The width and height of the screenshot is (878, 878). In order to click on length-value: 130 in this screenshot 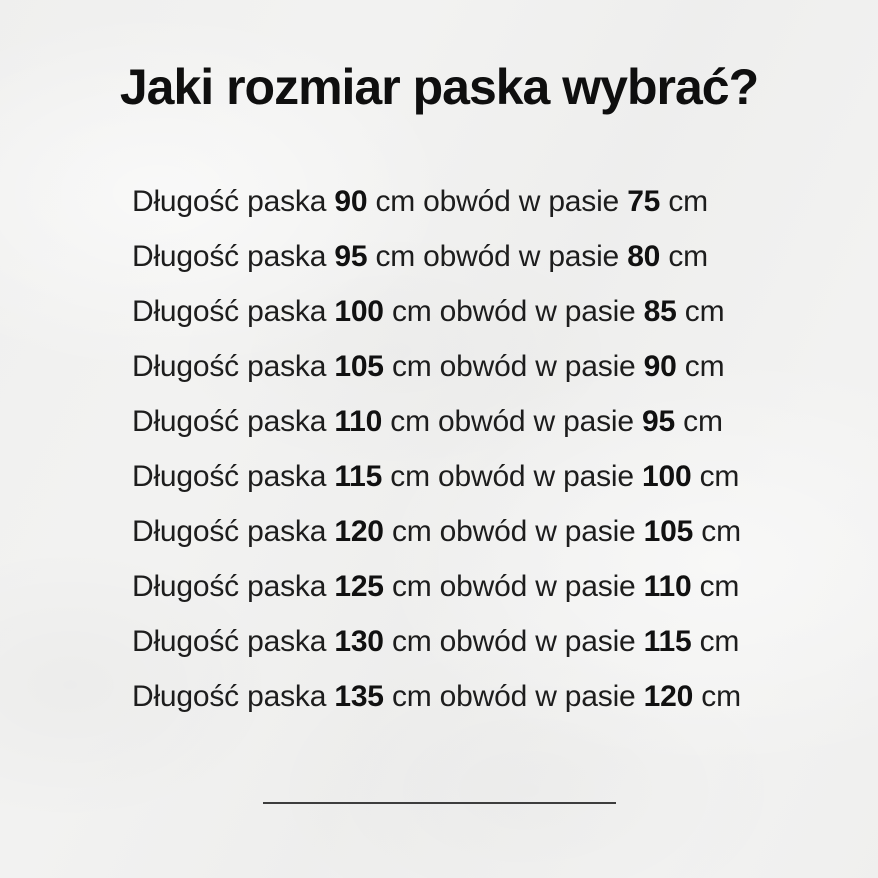, I will do `click(359, 641)`.